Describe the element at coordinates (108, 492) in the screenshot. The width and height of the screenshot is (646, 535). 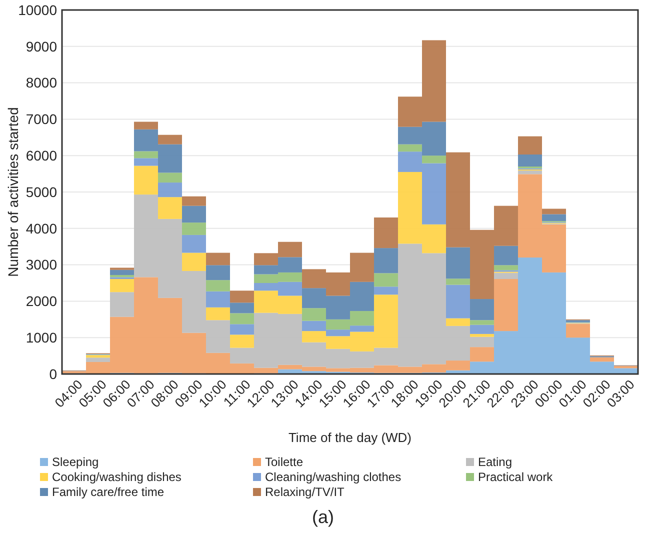
I see `legend-label: Family care/free time` at that location.